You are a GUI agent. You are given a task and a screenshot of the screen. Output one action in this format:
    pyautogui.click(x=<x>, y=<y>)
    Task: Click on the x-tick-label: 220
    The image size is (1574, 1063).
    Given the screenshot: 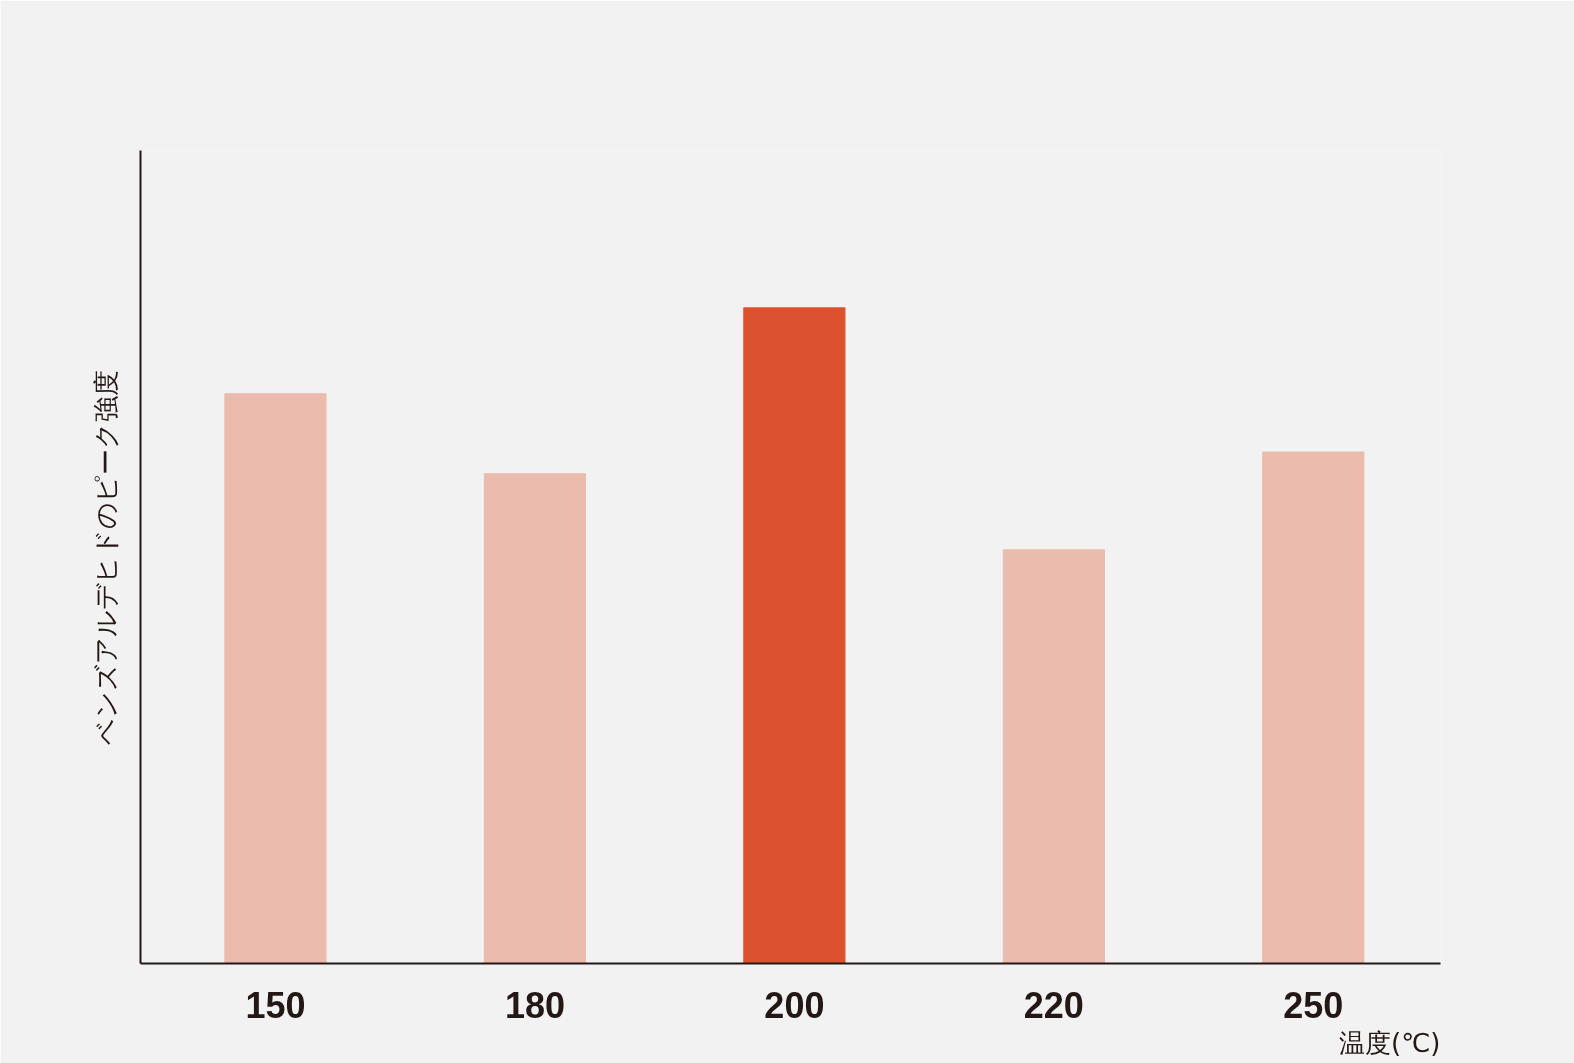 What is the action you would take?
    pyautogui.click(x=1053, y=1005)
    